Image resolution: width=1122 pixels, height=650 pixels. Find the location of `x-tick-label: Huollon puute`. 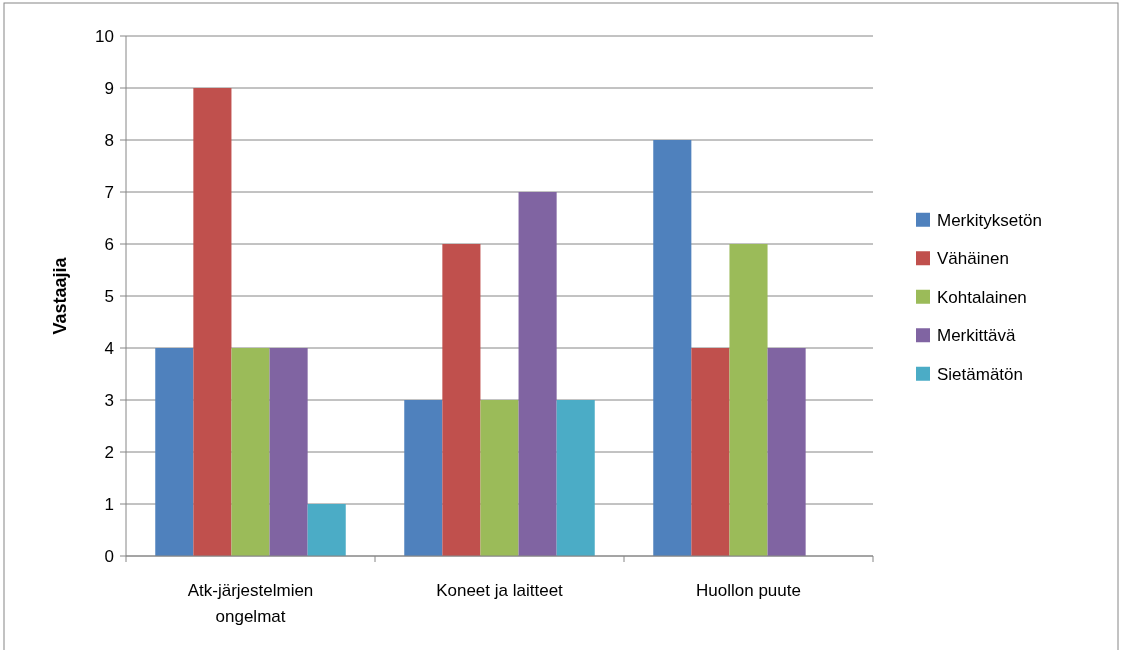

x-tick-label: Huollon puute is located at coordinates (748, 590).